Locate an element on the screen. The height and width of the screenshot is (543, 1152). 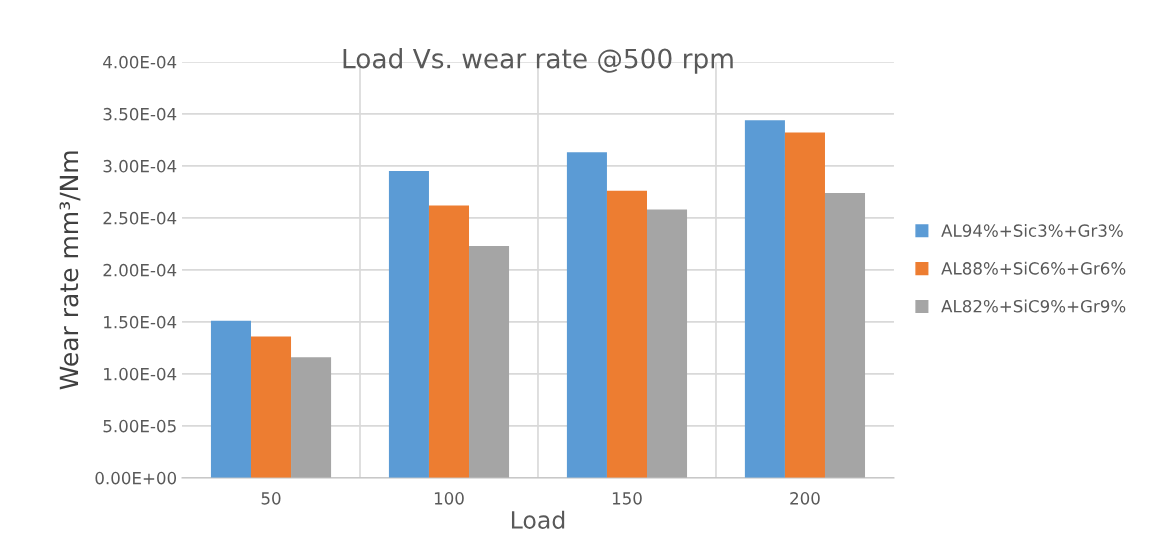
legend-label: AL82%+SiC9%+Gr9% is located at coordinates (1033, 306).